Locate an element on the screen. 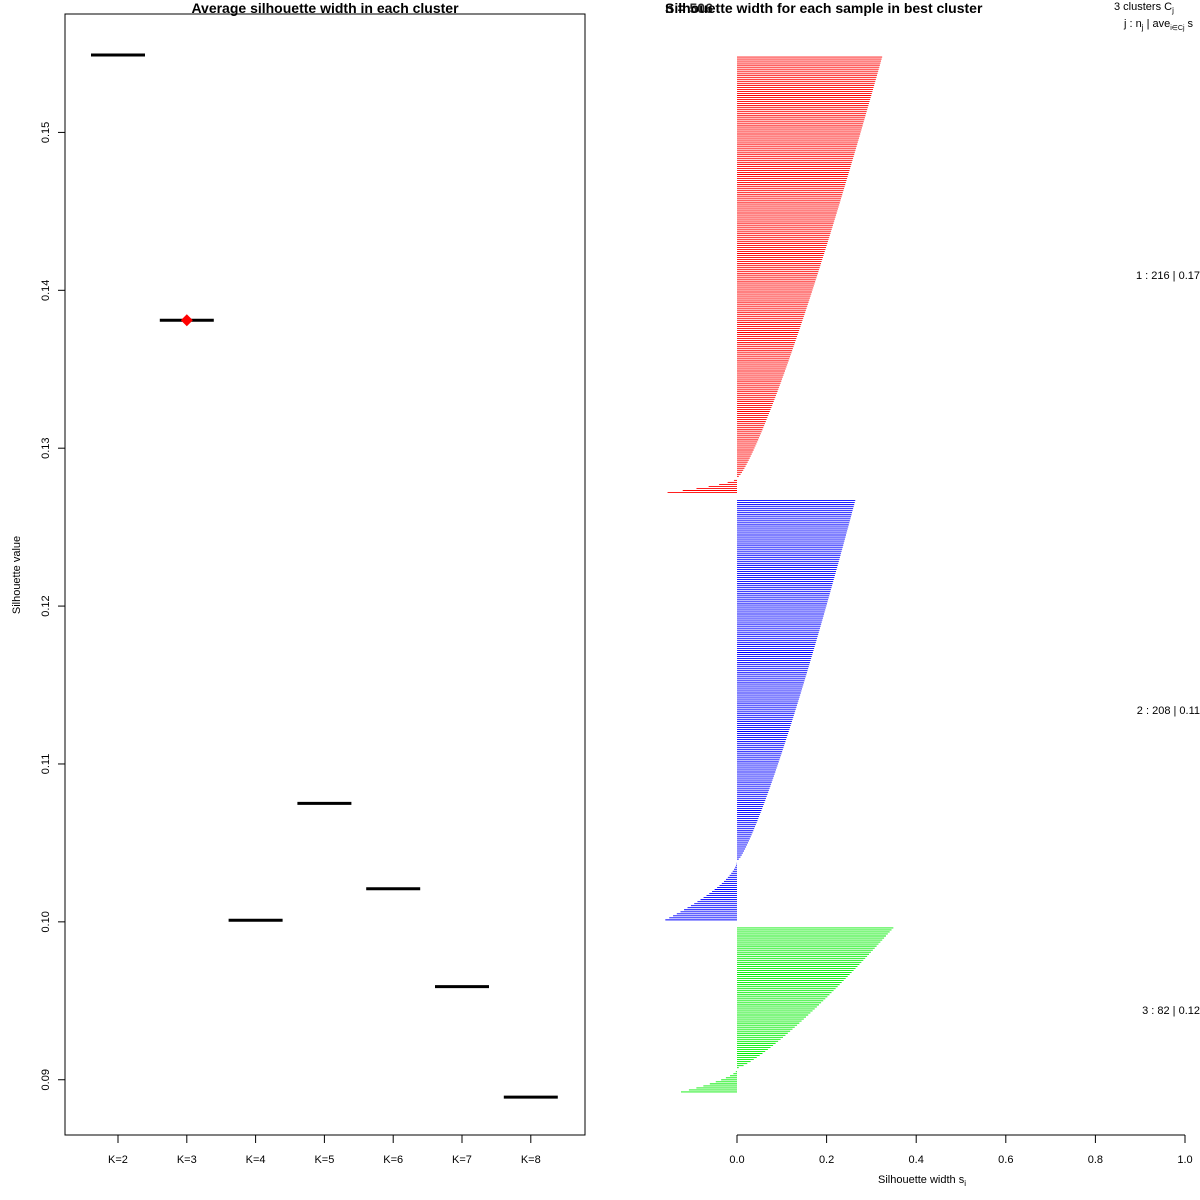 This screenshot has height=1200, width=1200. left-x-tick-label: K=8 is located at coordinates (531, 1160).